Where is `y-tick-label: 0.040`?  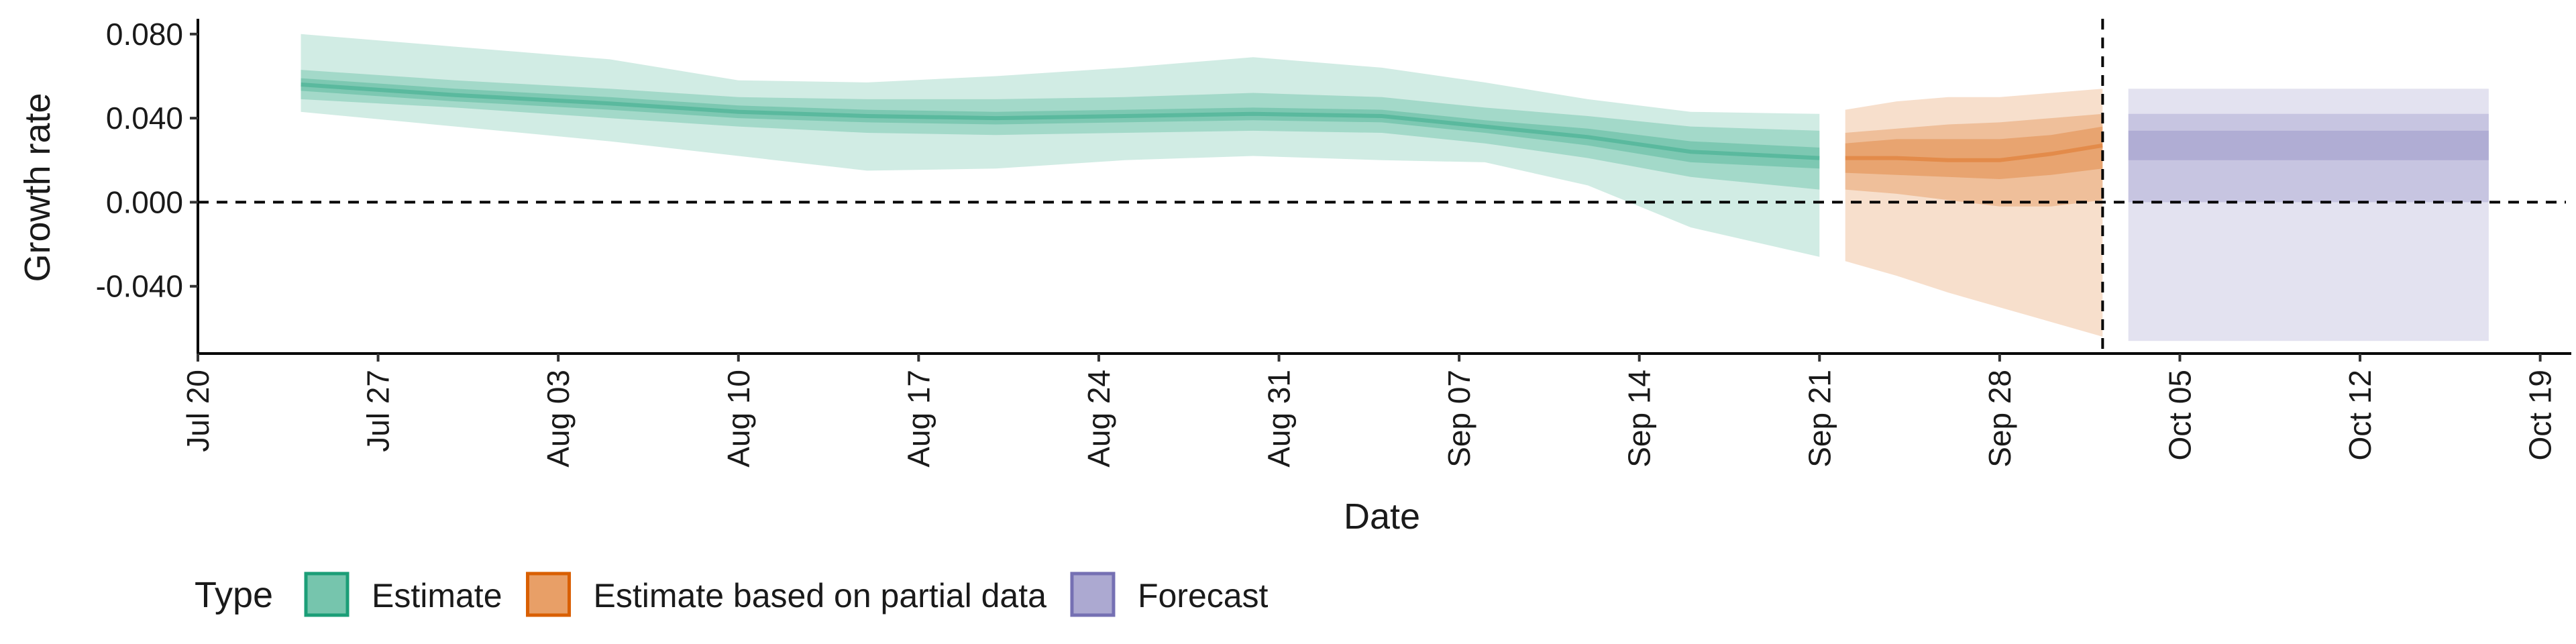
y-tick-label: 0.040 is located at coordinates (144, 118).